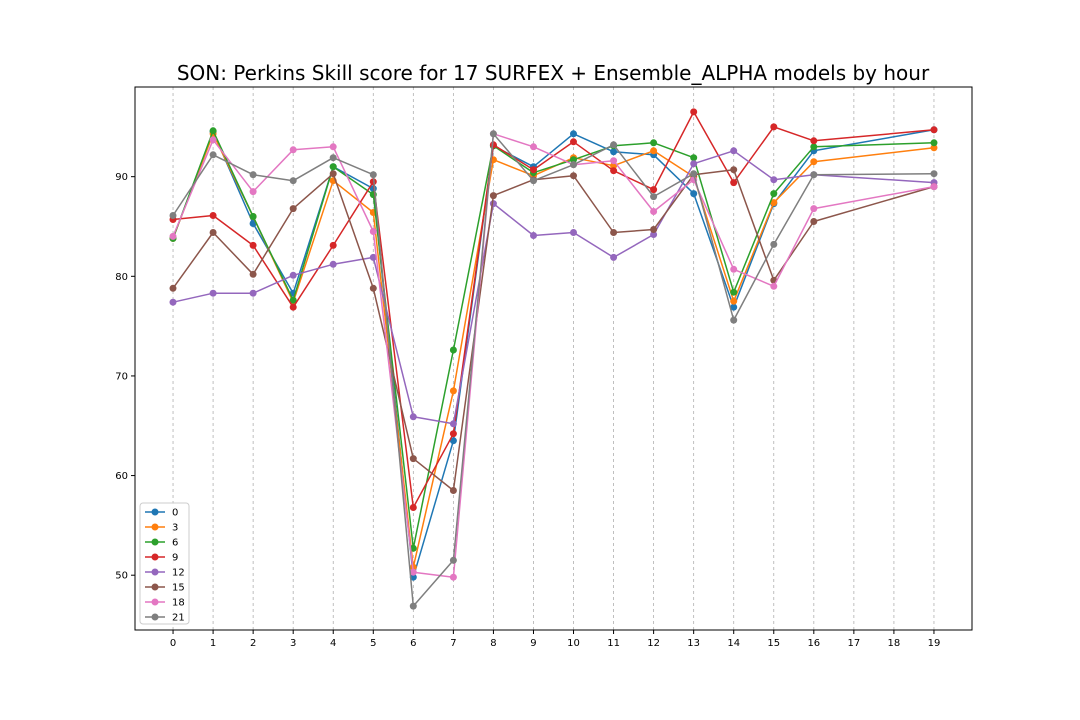  I want to click on x-tick-label: 9, so click(533, 643).